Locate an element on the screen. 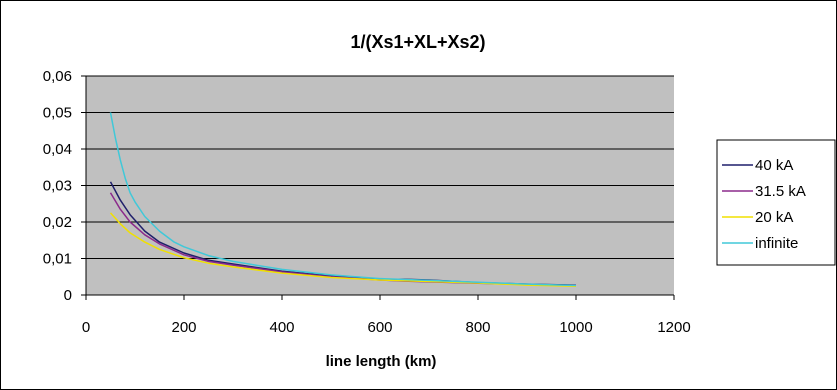 Image resolution: width=837 pixels, height=390 pixels. x-tick-label: 1000 is located at coordinates (575, 327).